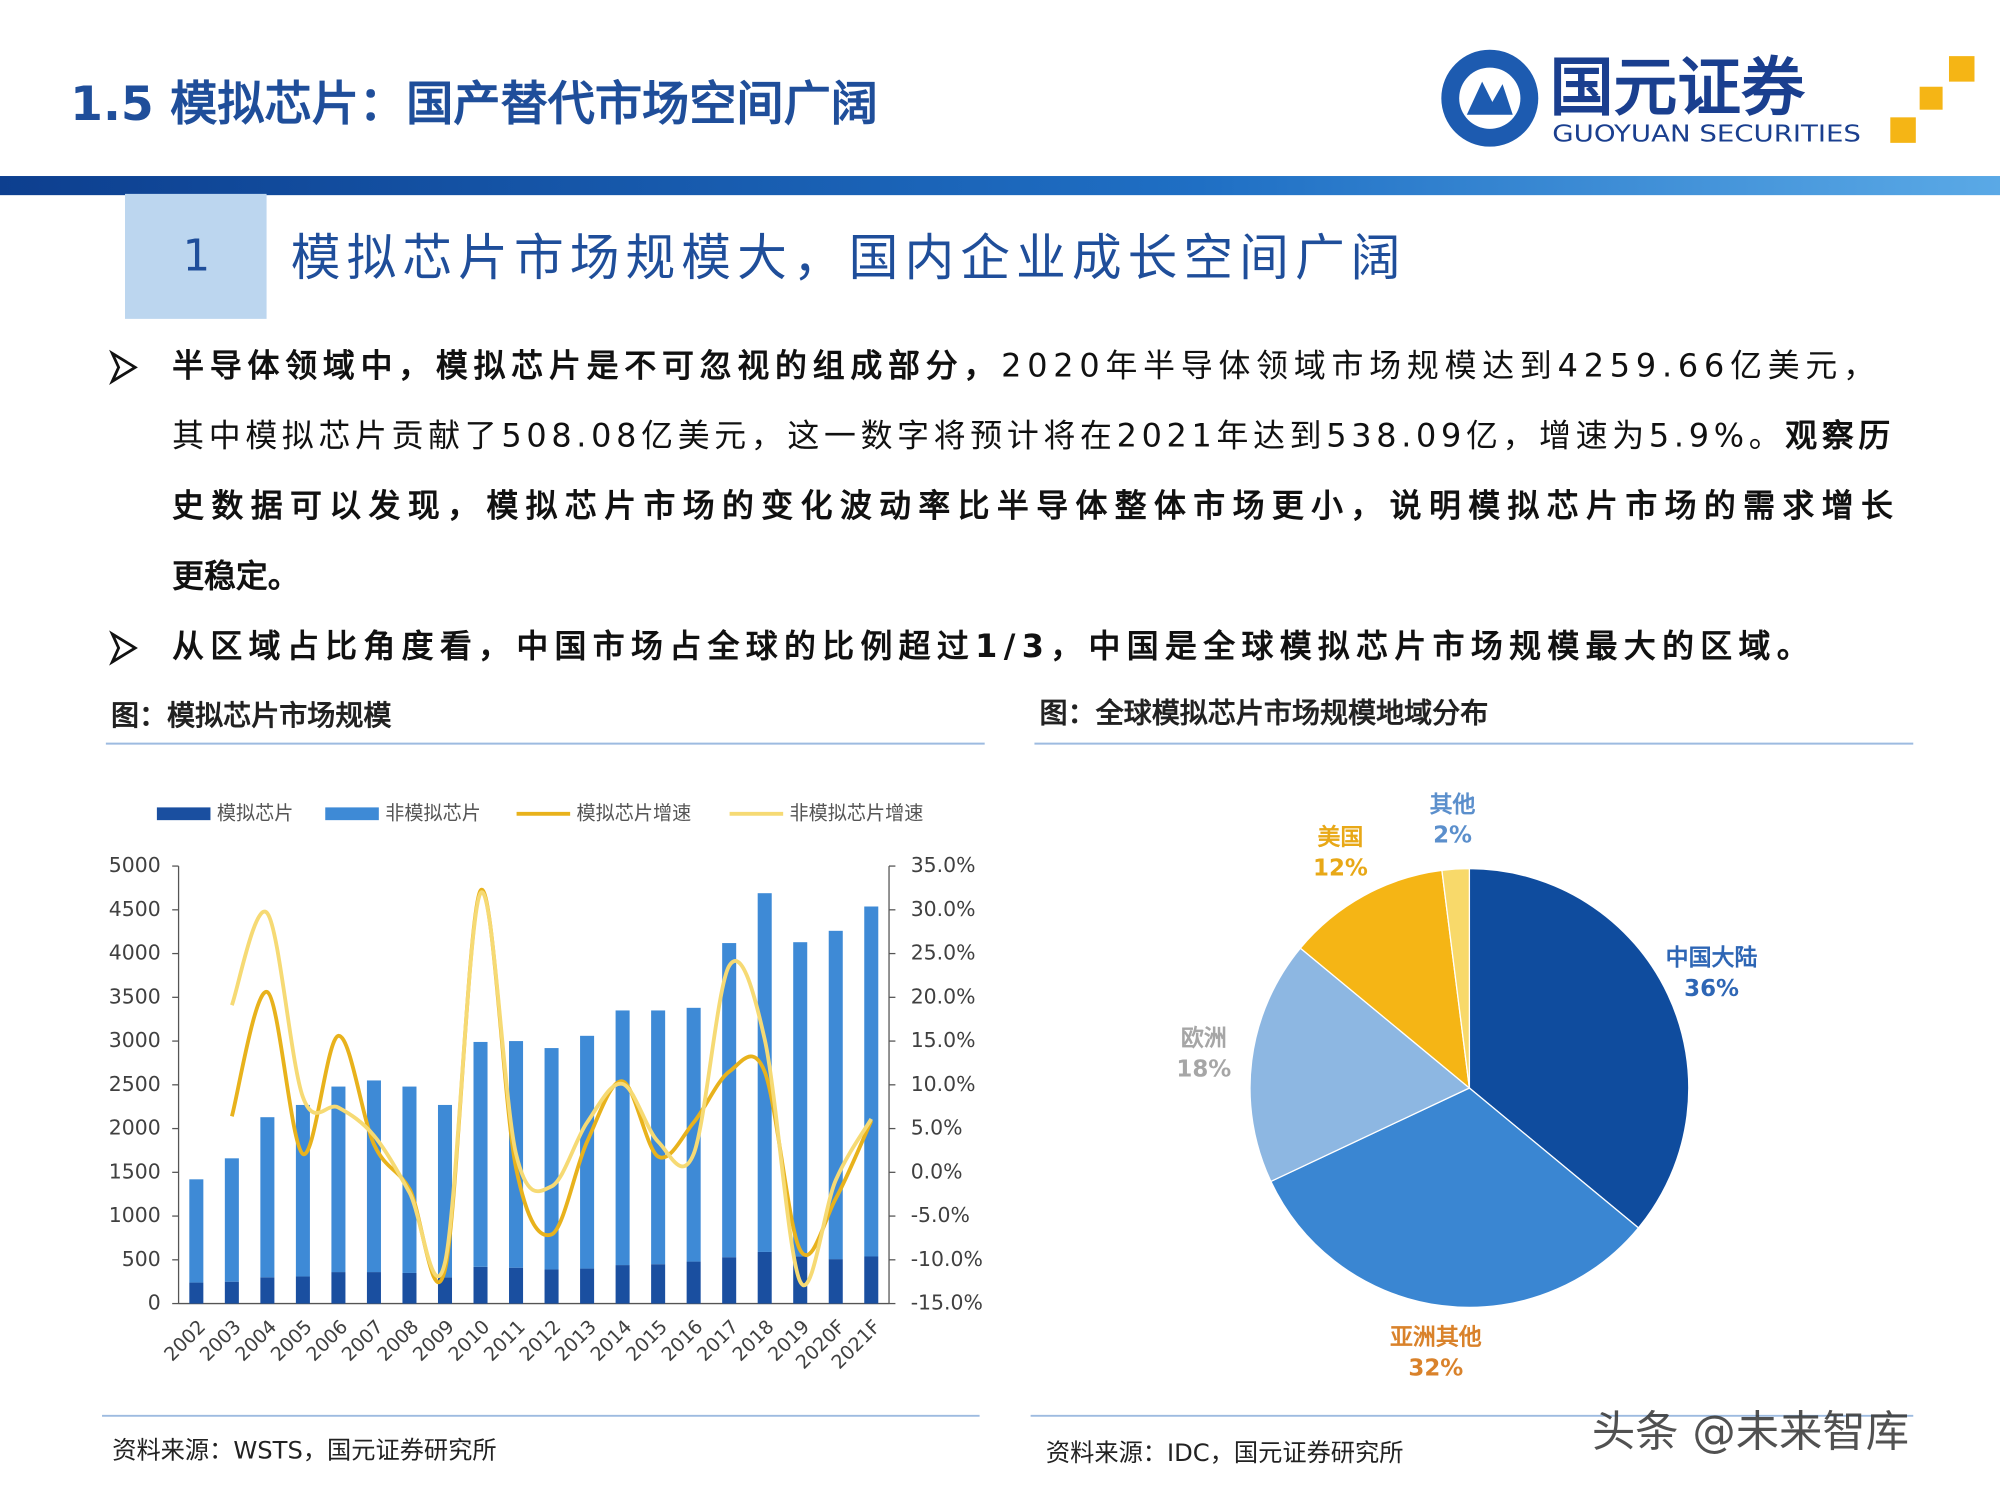 The width and height of the screenshot is (2000, 1500). I want to click on pie-label: 欧洲, so click(1204, 1039).